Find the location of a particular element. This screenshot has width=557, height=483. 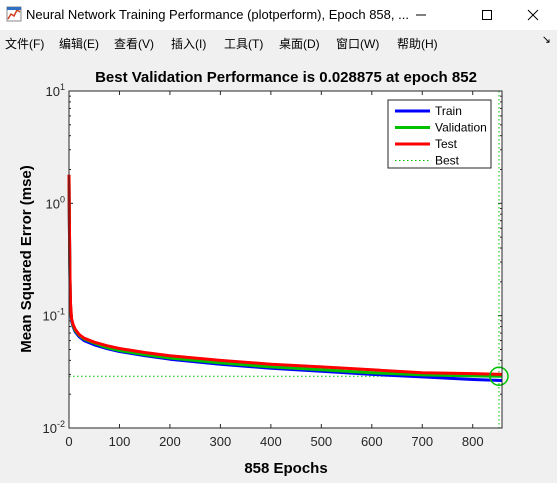

toolbar-toggle-icon: ↘ is located at coordinates (546, 40).